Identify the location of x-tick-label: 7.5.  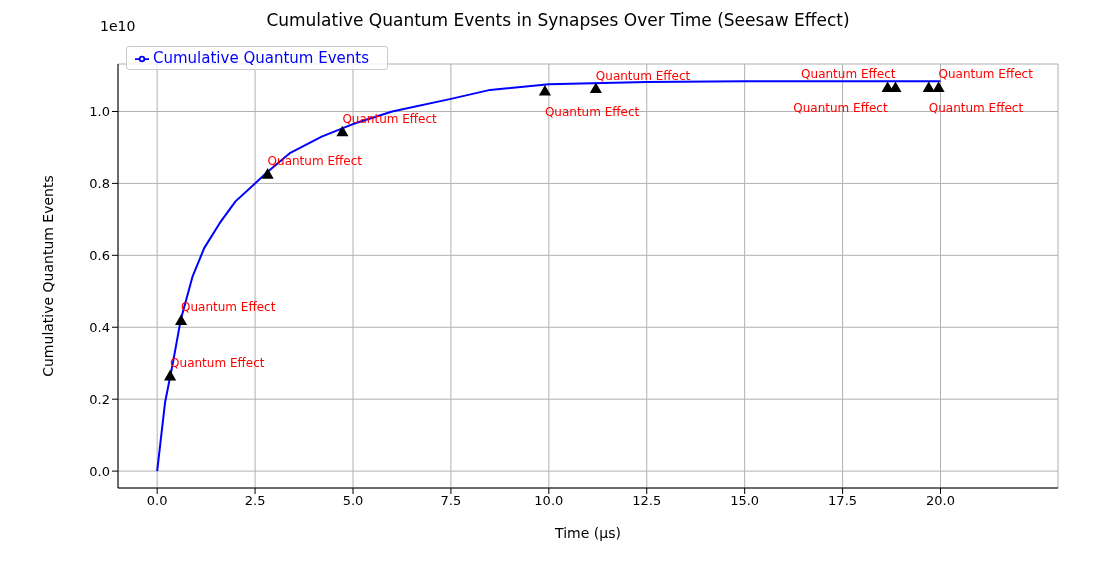
(451, 501).